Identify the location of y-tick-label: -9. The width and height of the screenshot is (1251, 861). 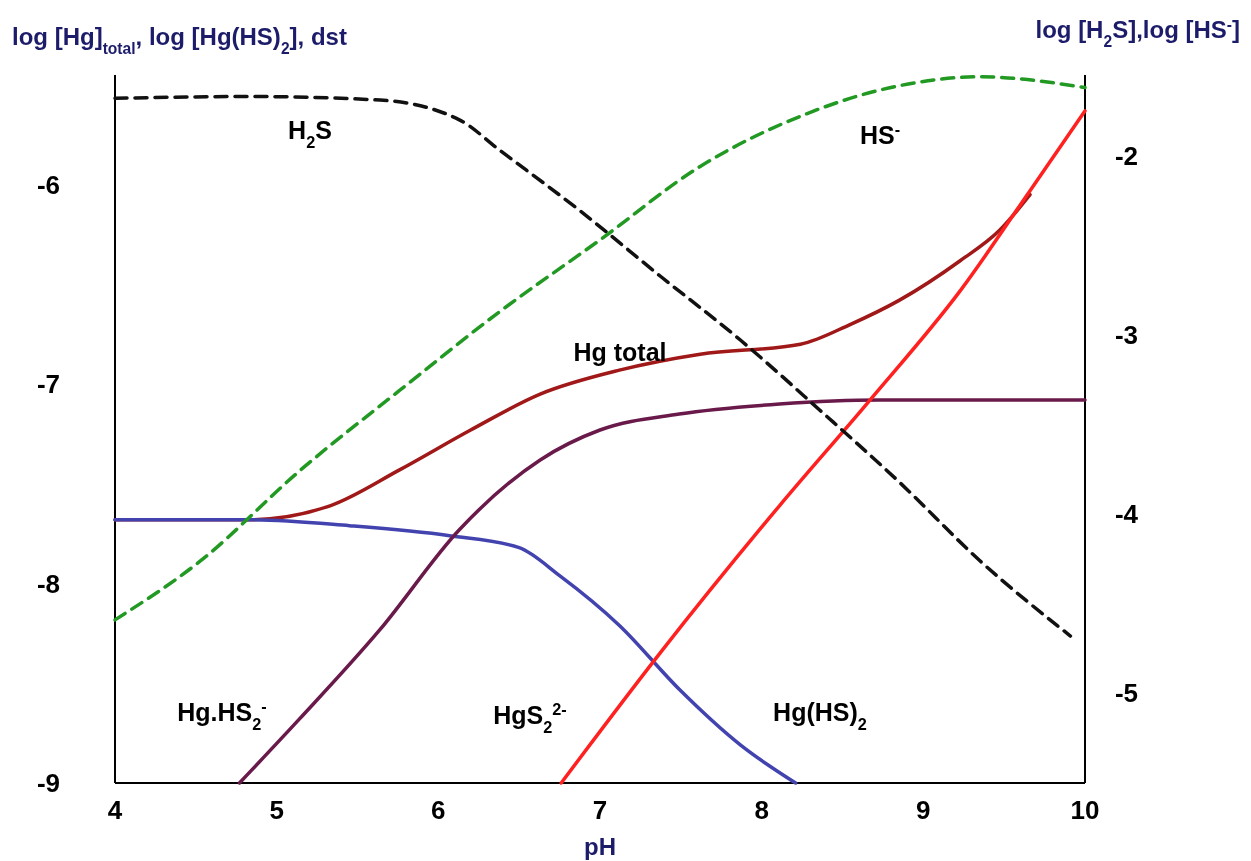
(48, 783).